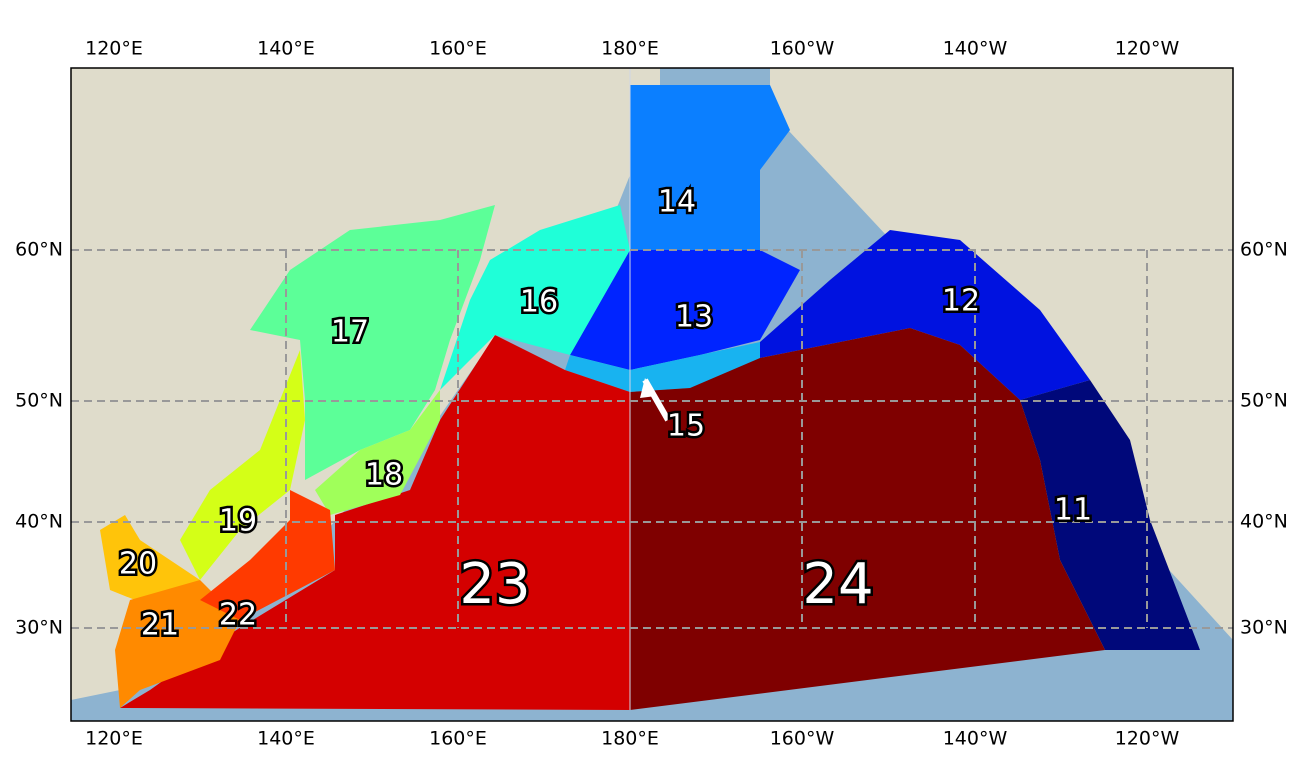  What do you see at coordinates (715, 77) in the screenshot?
I see `ocean` at bounding box center [715, 77].